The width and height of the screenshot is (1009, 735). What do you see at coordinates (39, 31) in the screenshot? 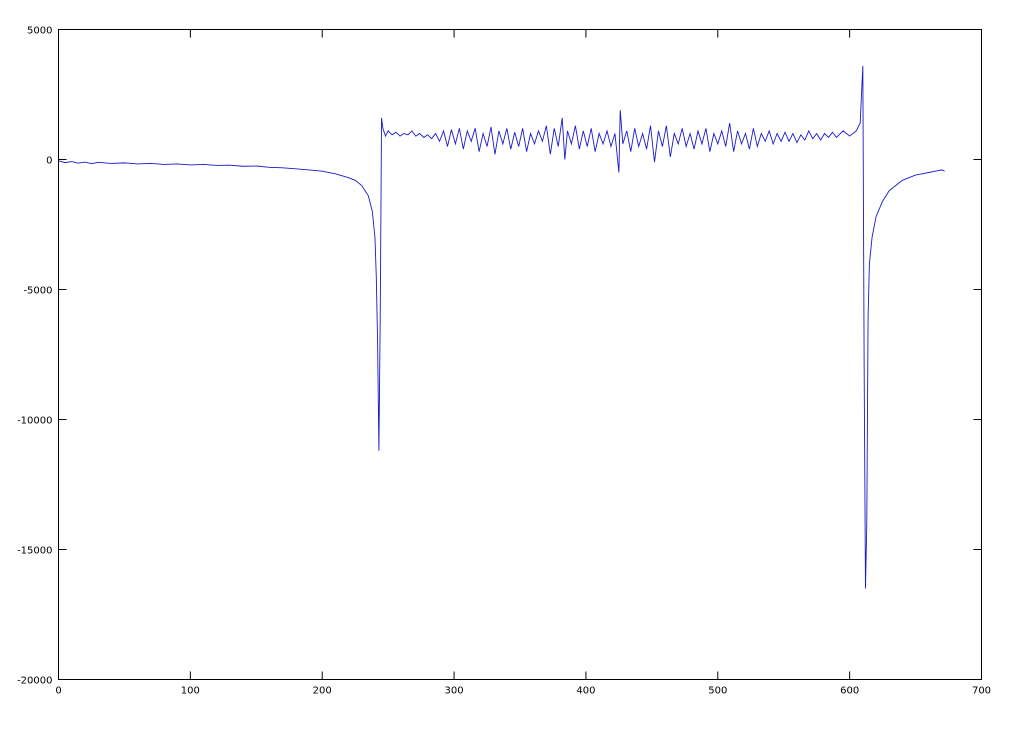
I see `y-tick-label: 5000` at bounding box center [39, 31].